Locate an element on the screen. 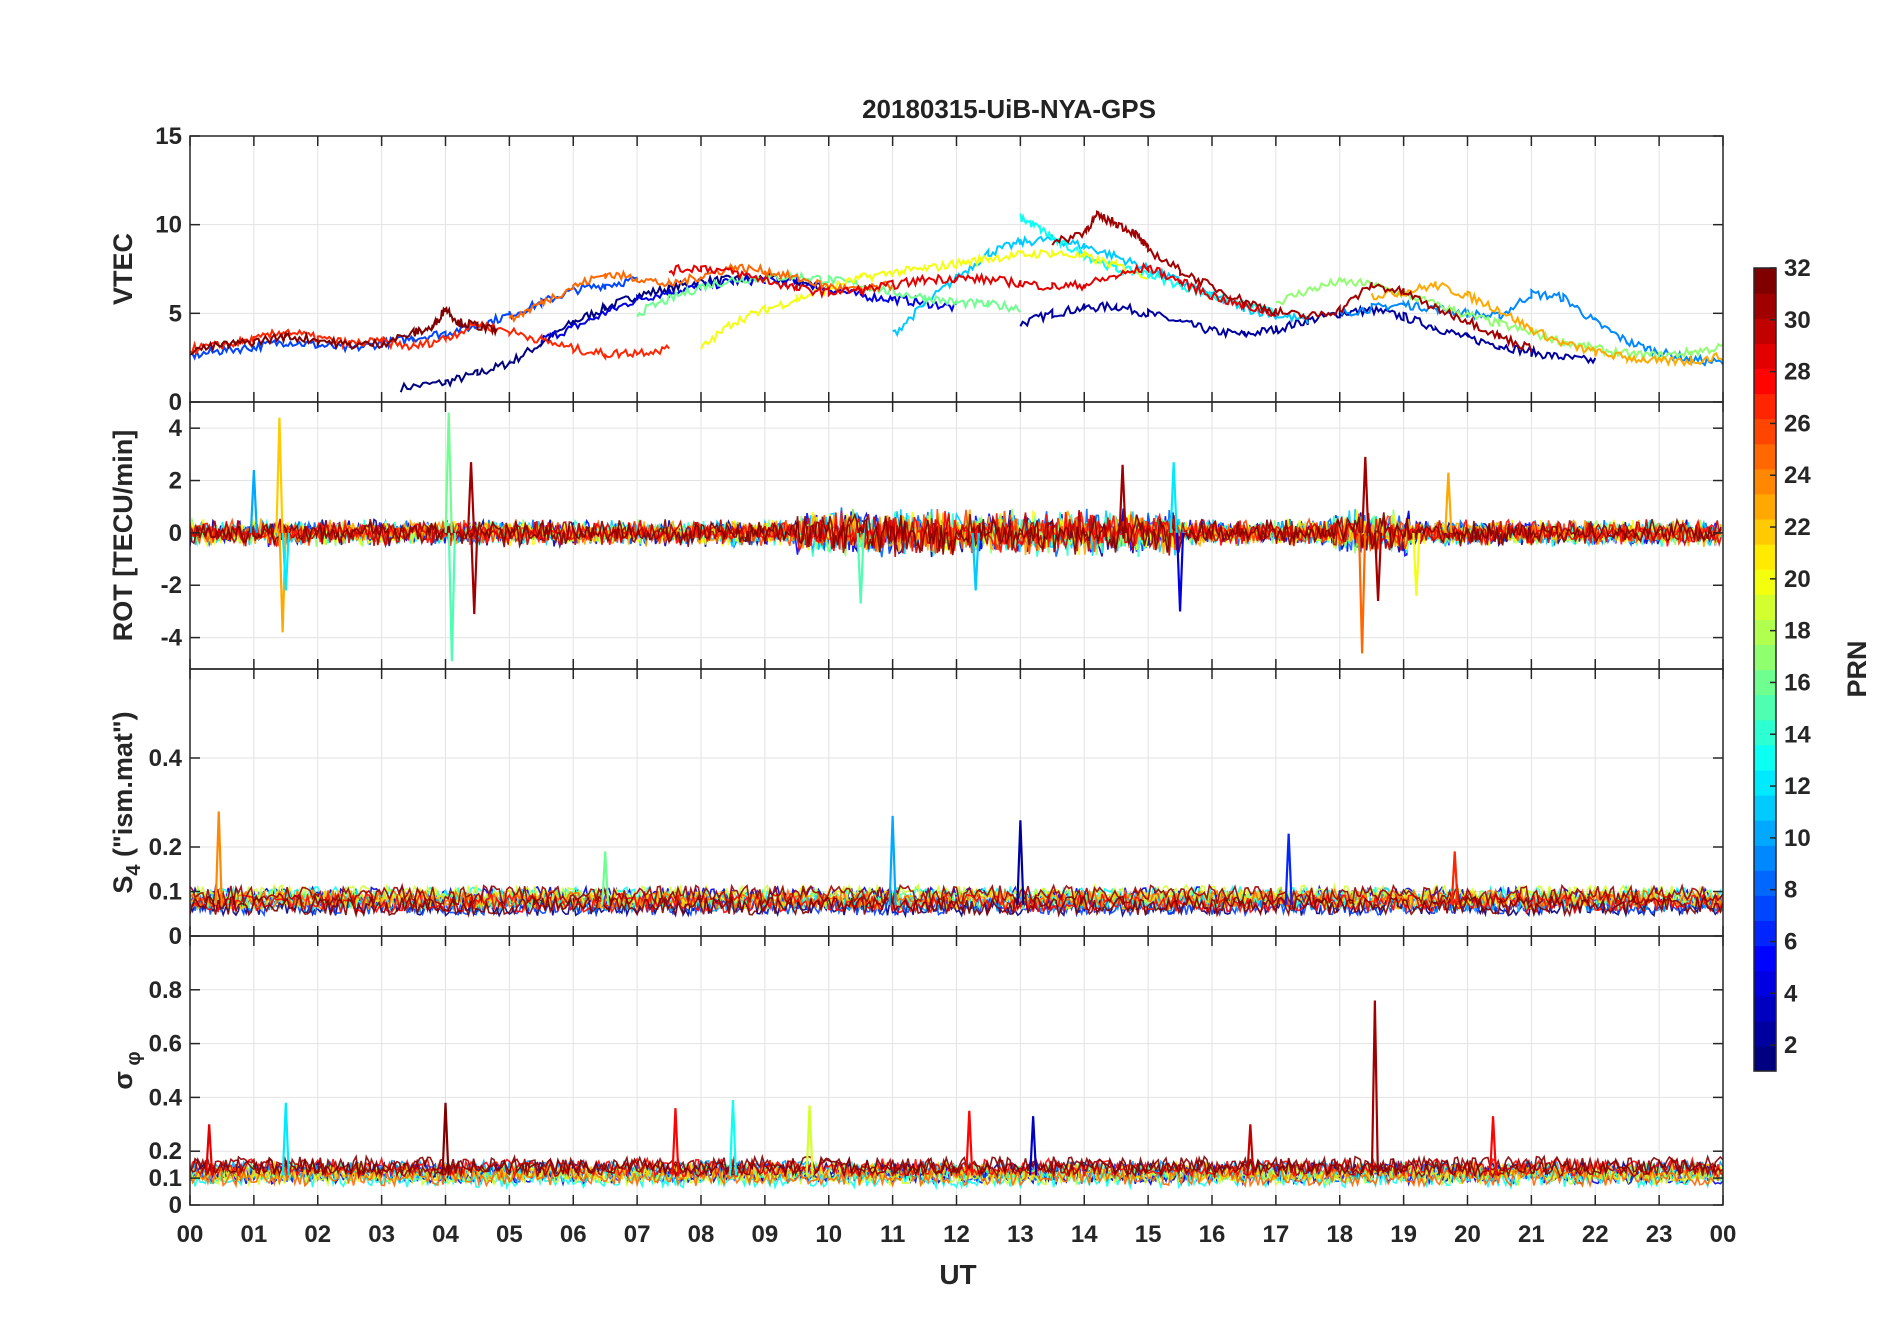 The width and height of the screenshot is (1902, 1330). y-tick-label: 0.4 is located at coordinates (166, 758).